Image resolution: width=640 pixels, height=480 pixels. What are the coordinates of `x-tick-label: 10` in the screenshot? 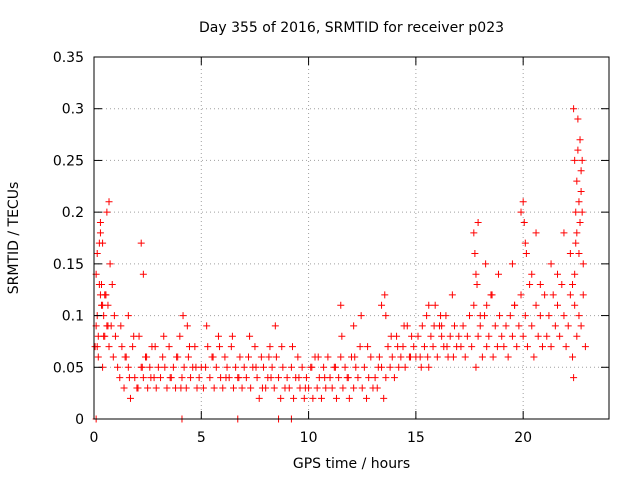 It's located at (309, 438).